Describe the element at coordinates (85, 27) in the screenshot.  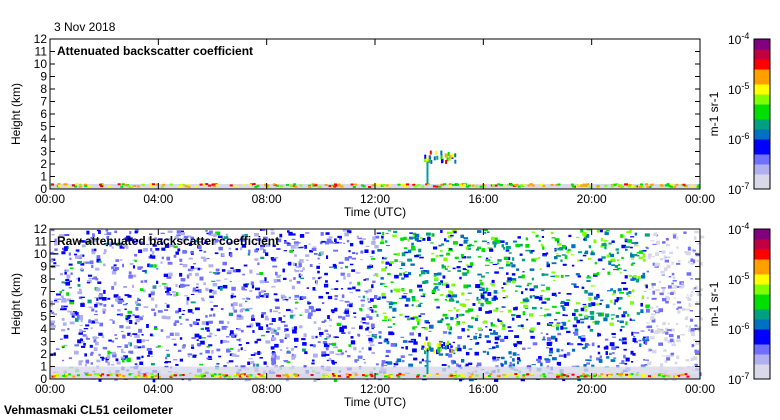
I see `date-label: 3 Nov 2018` at that location.